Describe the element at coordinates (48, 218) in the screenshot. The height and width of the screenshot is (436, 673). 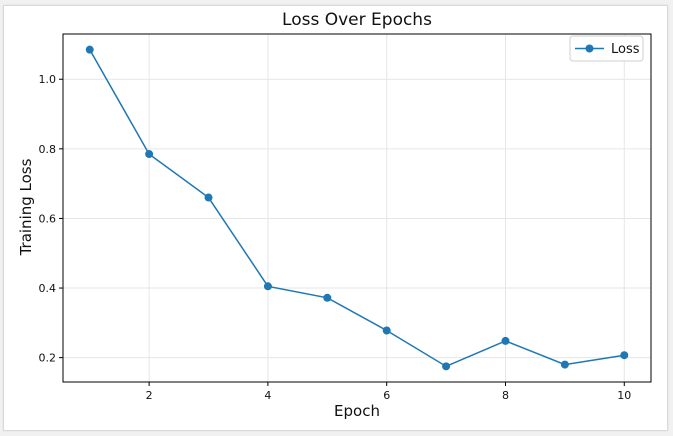
I see `y-tick-label: 0.6` at that location.